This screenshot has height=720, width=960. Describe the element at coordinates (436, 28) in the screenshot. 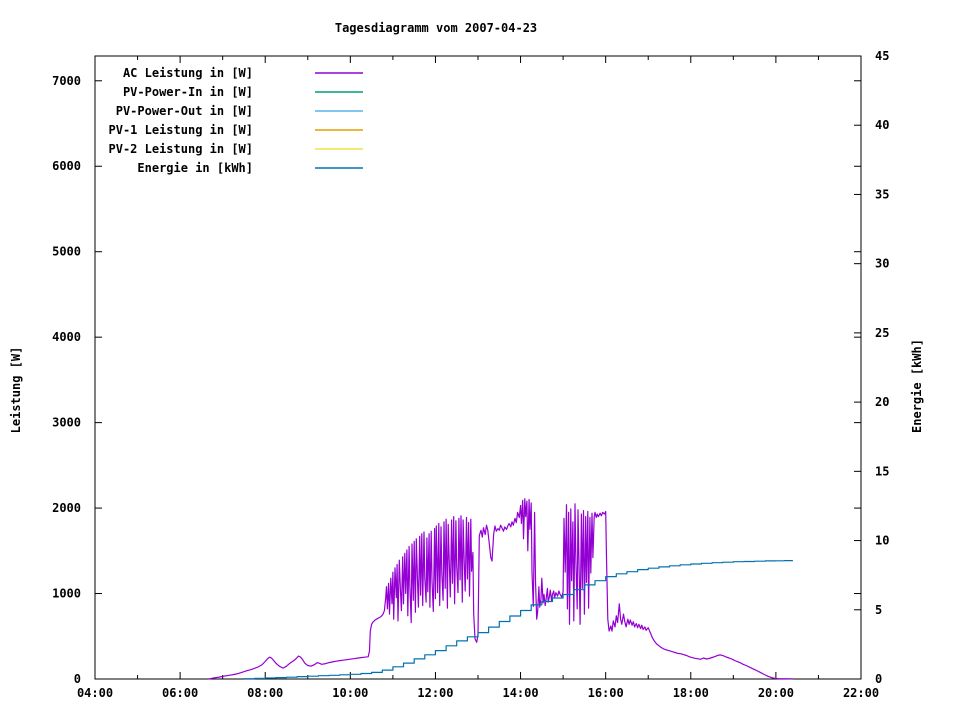

I see `chart-title: Tagesdiagramm vom 2007-04-23` at that location.